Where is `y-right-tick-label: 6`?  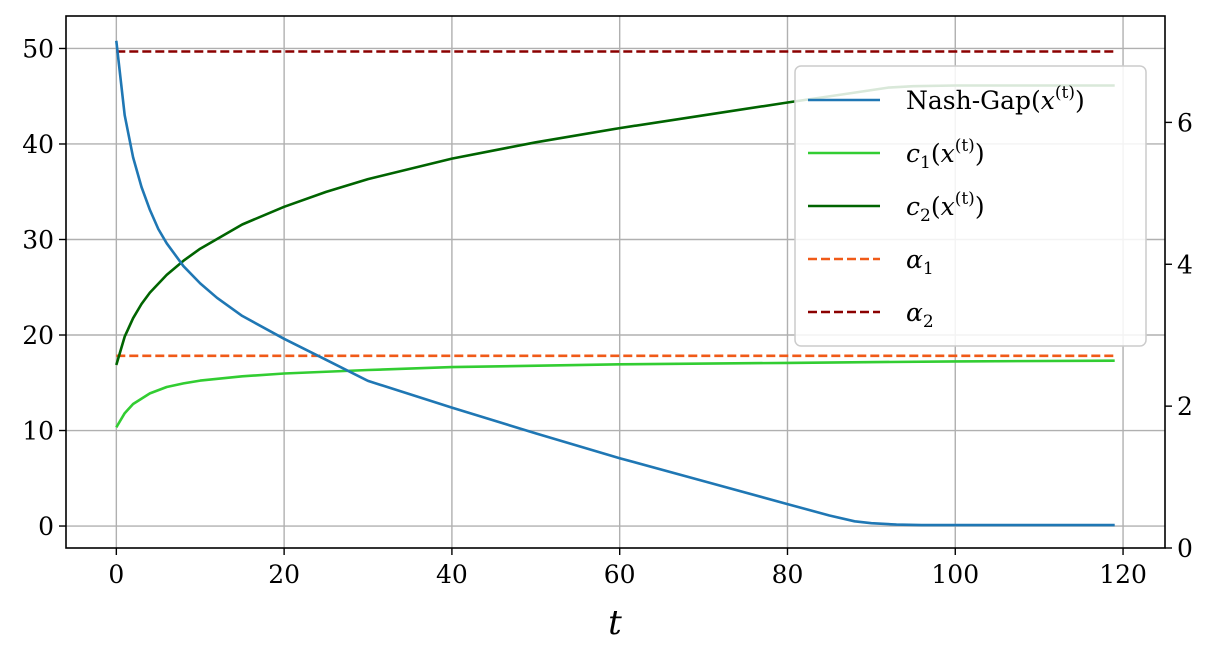 y-right-tick-label: 6 is located at coordinates (1185, 122).